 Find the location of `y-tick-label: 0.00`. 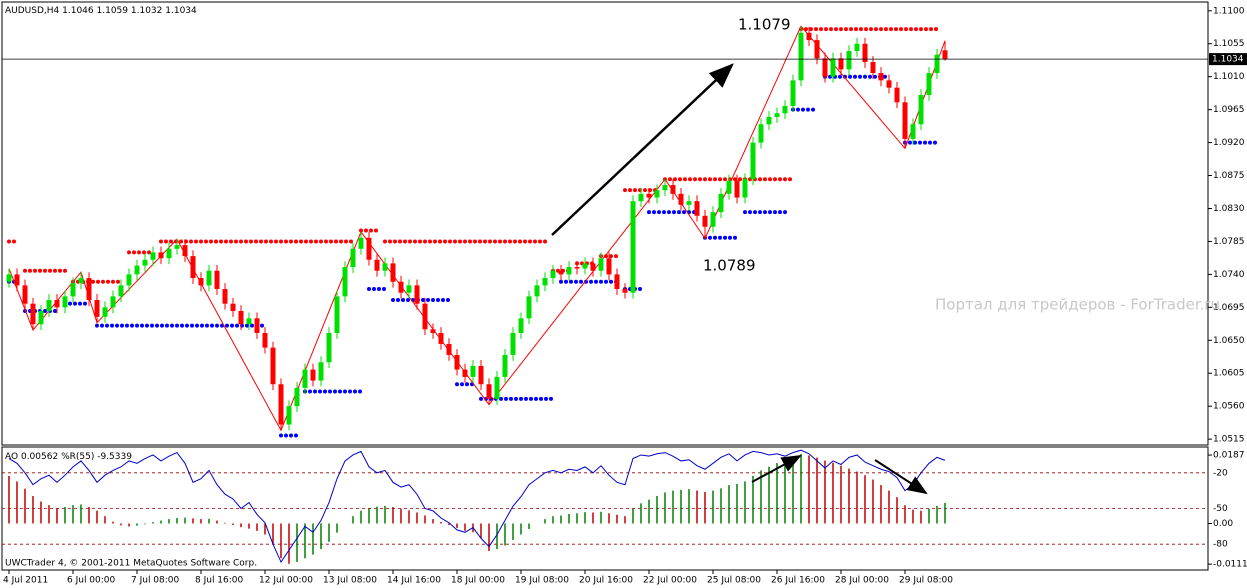

y-tick-label: 0.00 is located at coordinates (1223, 524).